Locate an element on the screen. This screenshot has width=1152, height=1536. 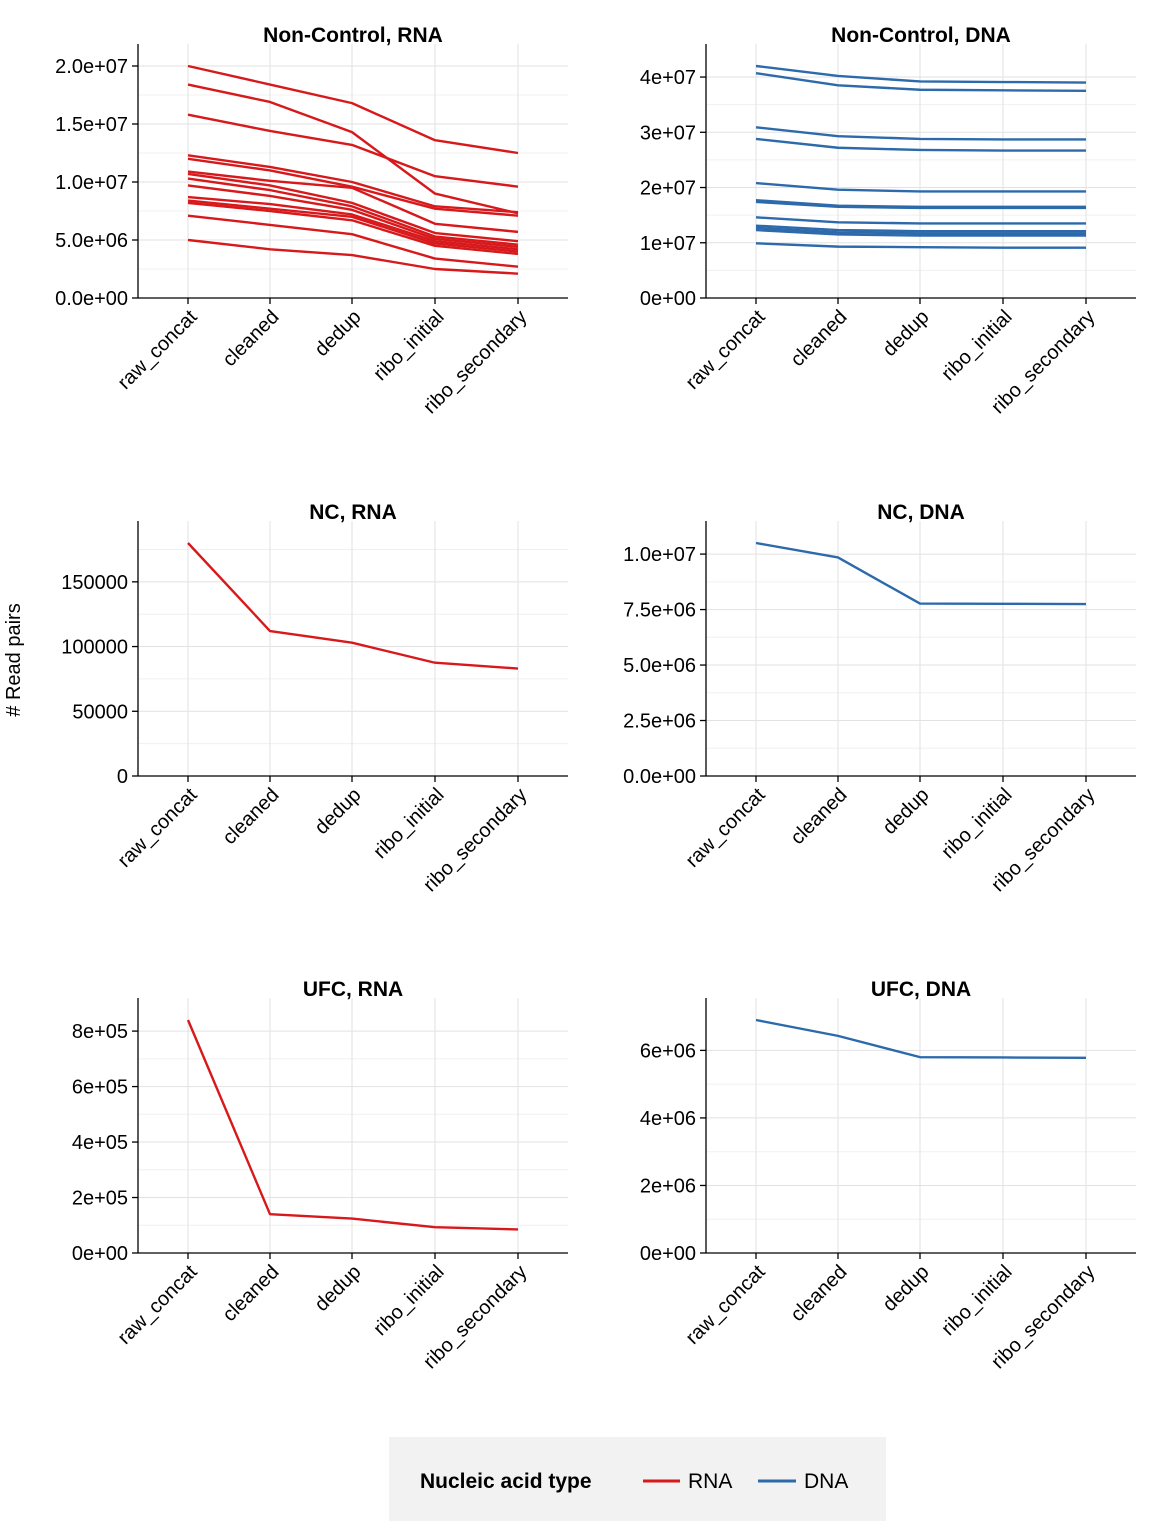
y-tick-label: 2e+07 is located at coordinates (668, 189).